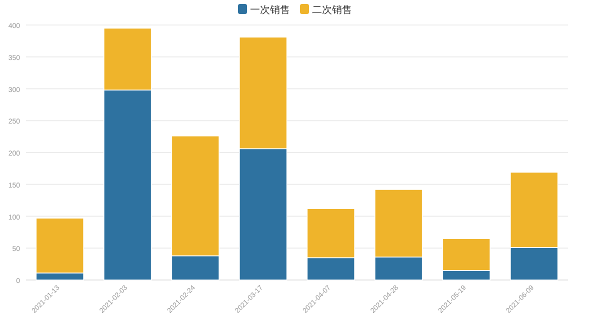 The width and height of the screenshot is (600, 325). I want to click on legend-label: 二次销售, so click(332, 10).